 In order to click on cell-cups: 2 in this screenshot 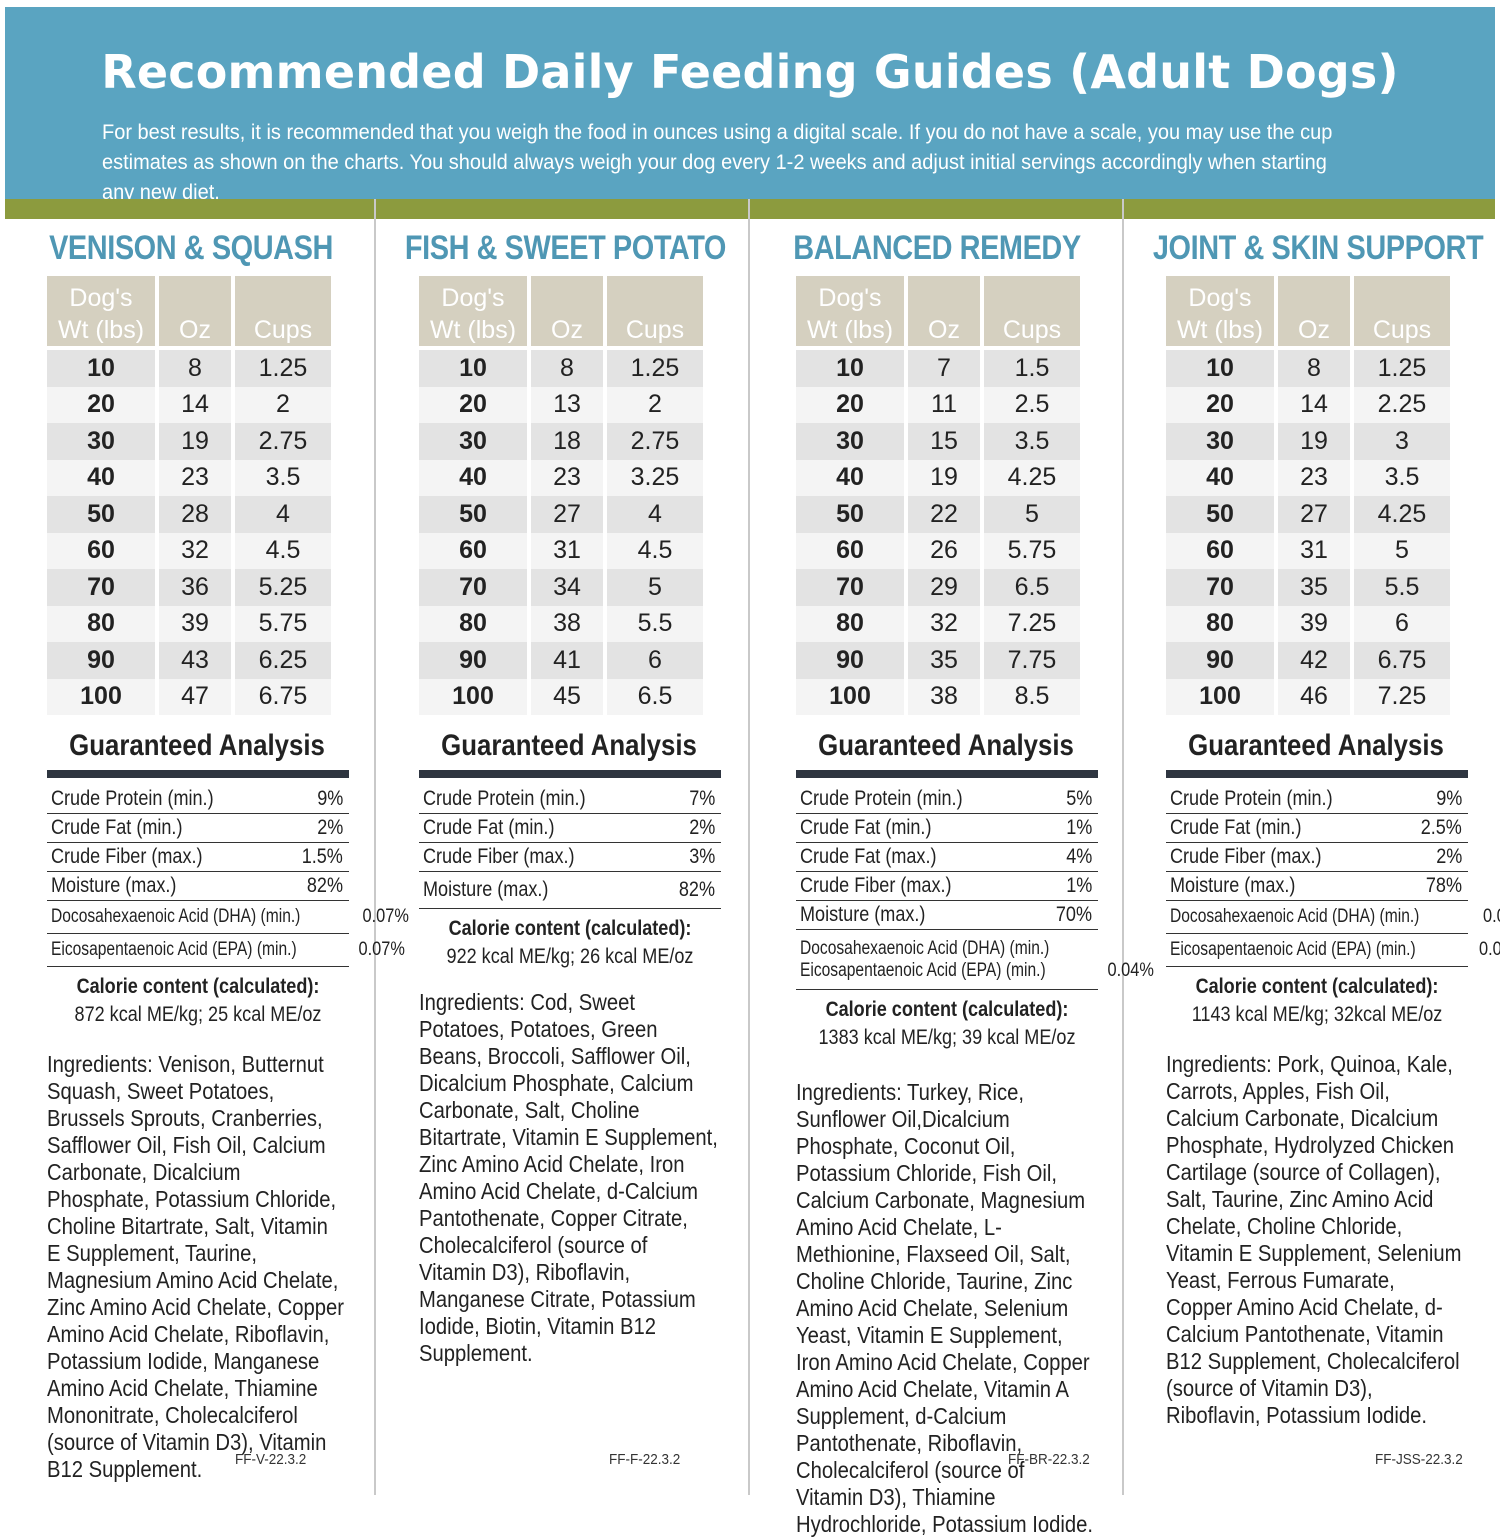, I will do `click(283, 404)`.